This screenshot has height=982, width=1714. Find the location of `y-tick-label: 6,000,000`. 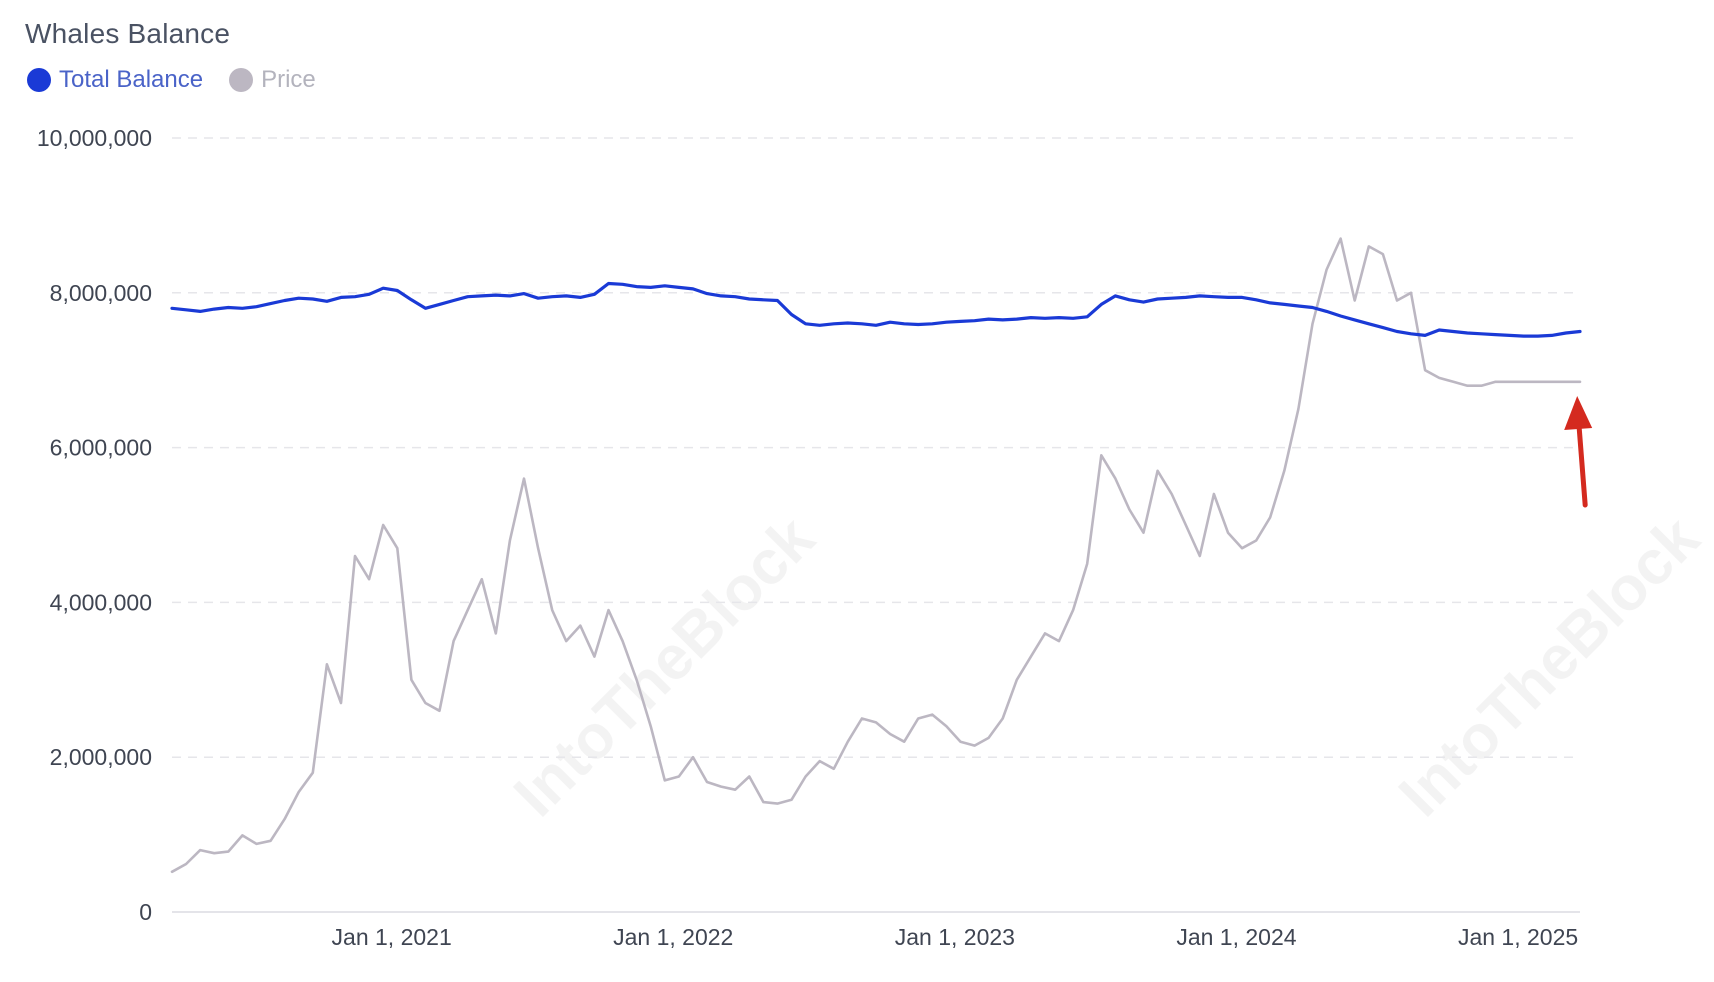

y-tick-label: 6,000,000 is located at coordinates (101, 448).